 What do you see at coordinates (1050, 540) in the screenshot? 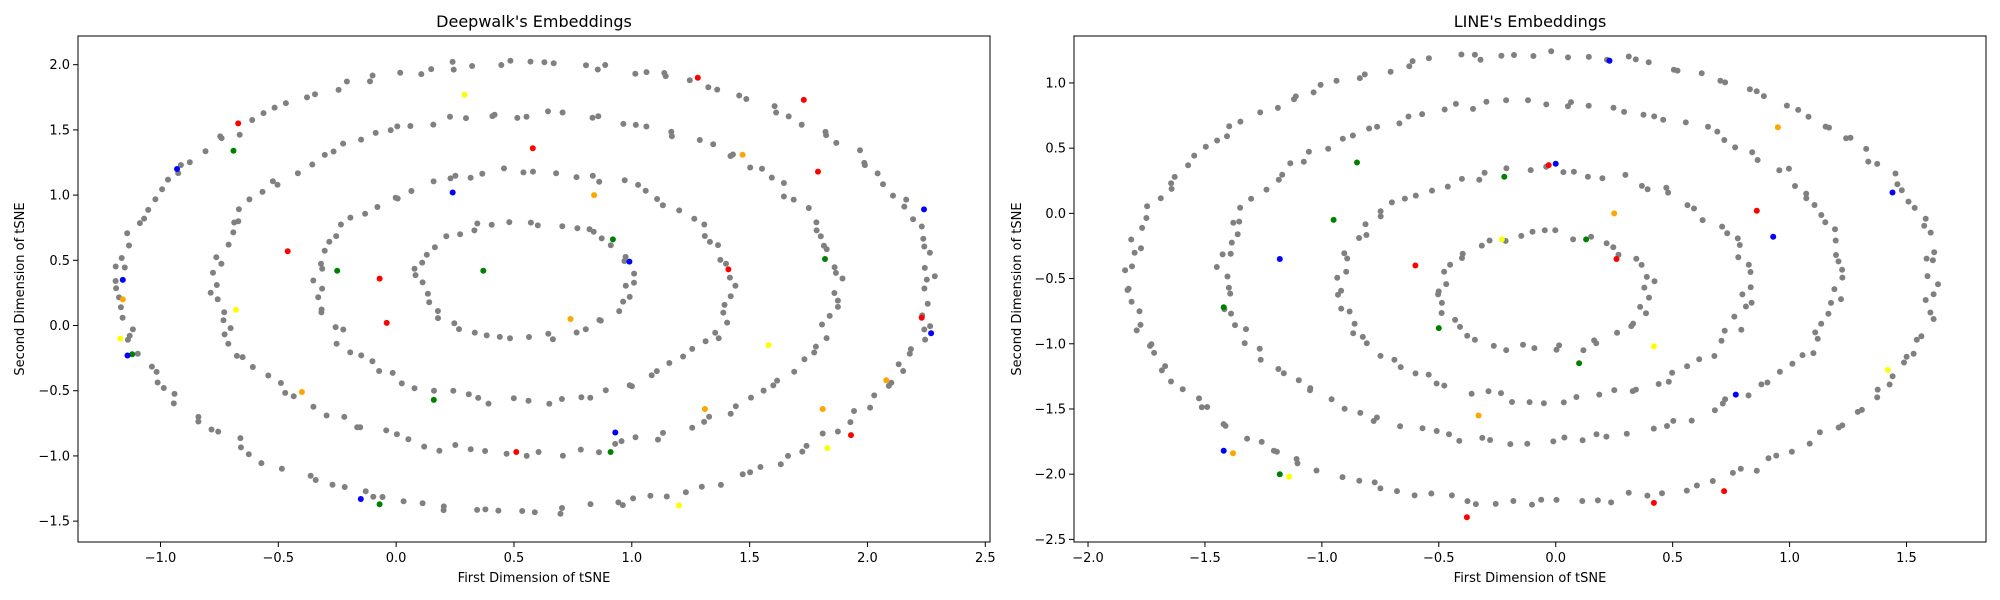
I see `y-tick-label: −2.5` at bounding box center [1050, 540].